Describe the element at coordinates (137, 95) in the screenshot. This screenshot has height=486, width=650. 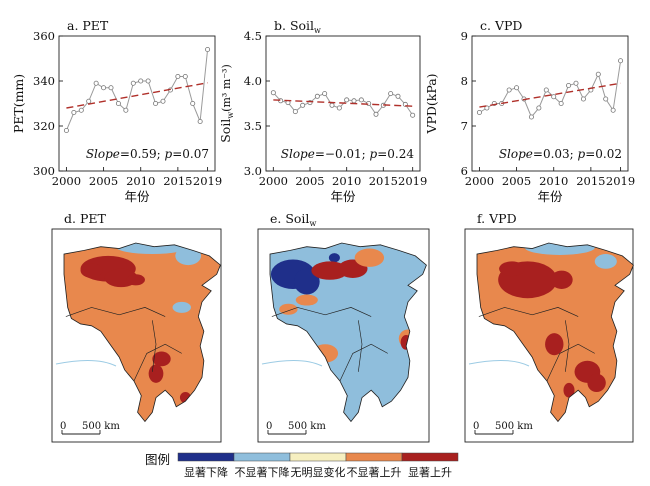
I see `trend-line` at that location.